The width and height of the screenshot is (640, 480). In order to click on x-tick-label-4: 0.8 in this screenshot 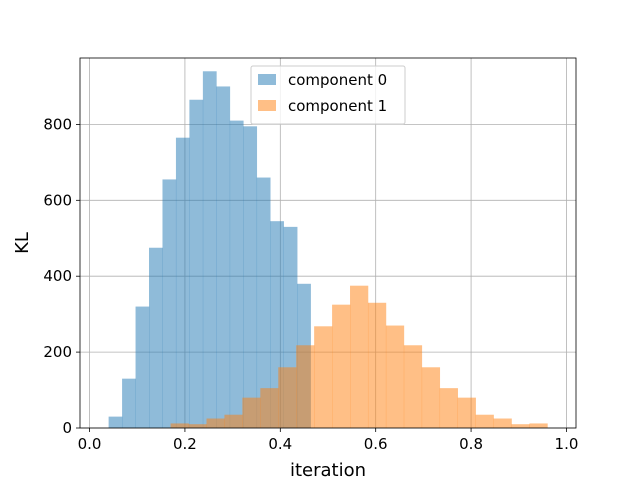, I will do `click(471, 444)`.